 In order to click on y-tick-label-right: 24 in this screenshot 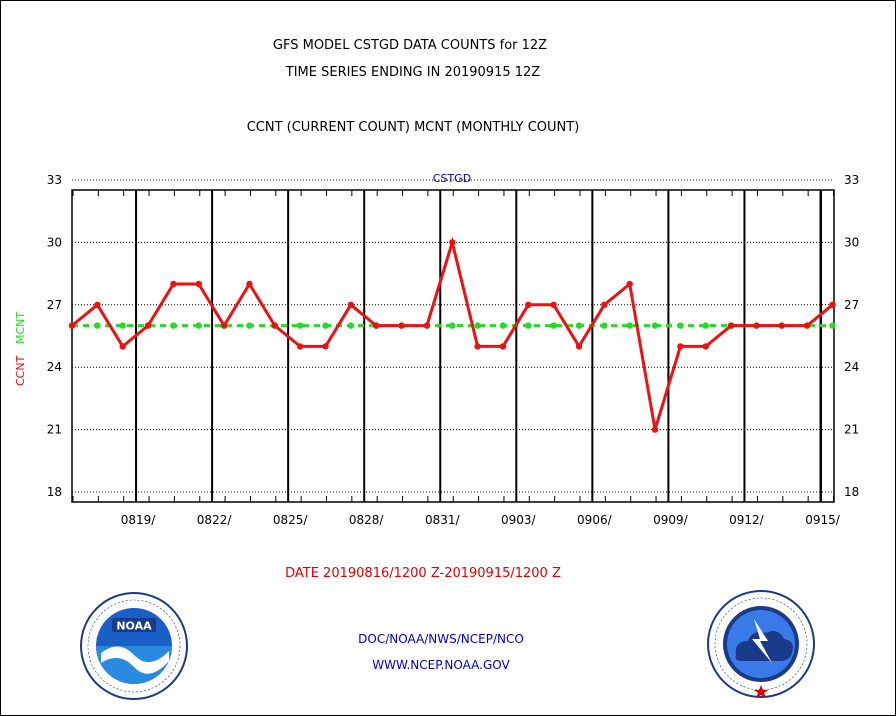, I will do `click(851, 367)`.